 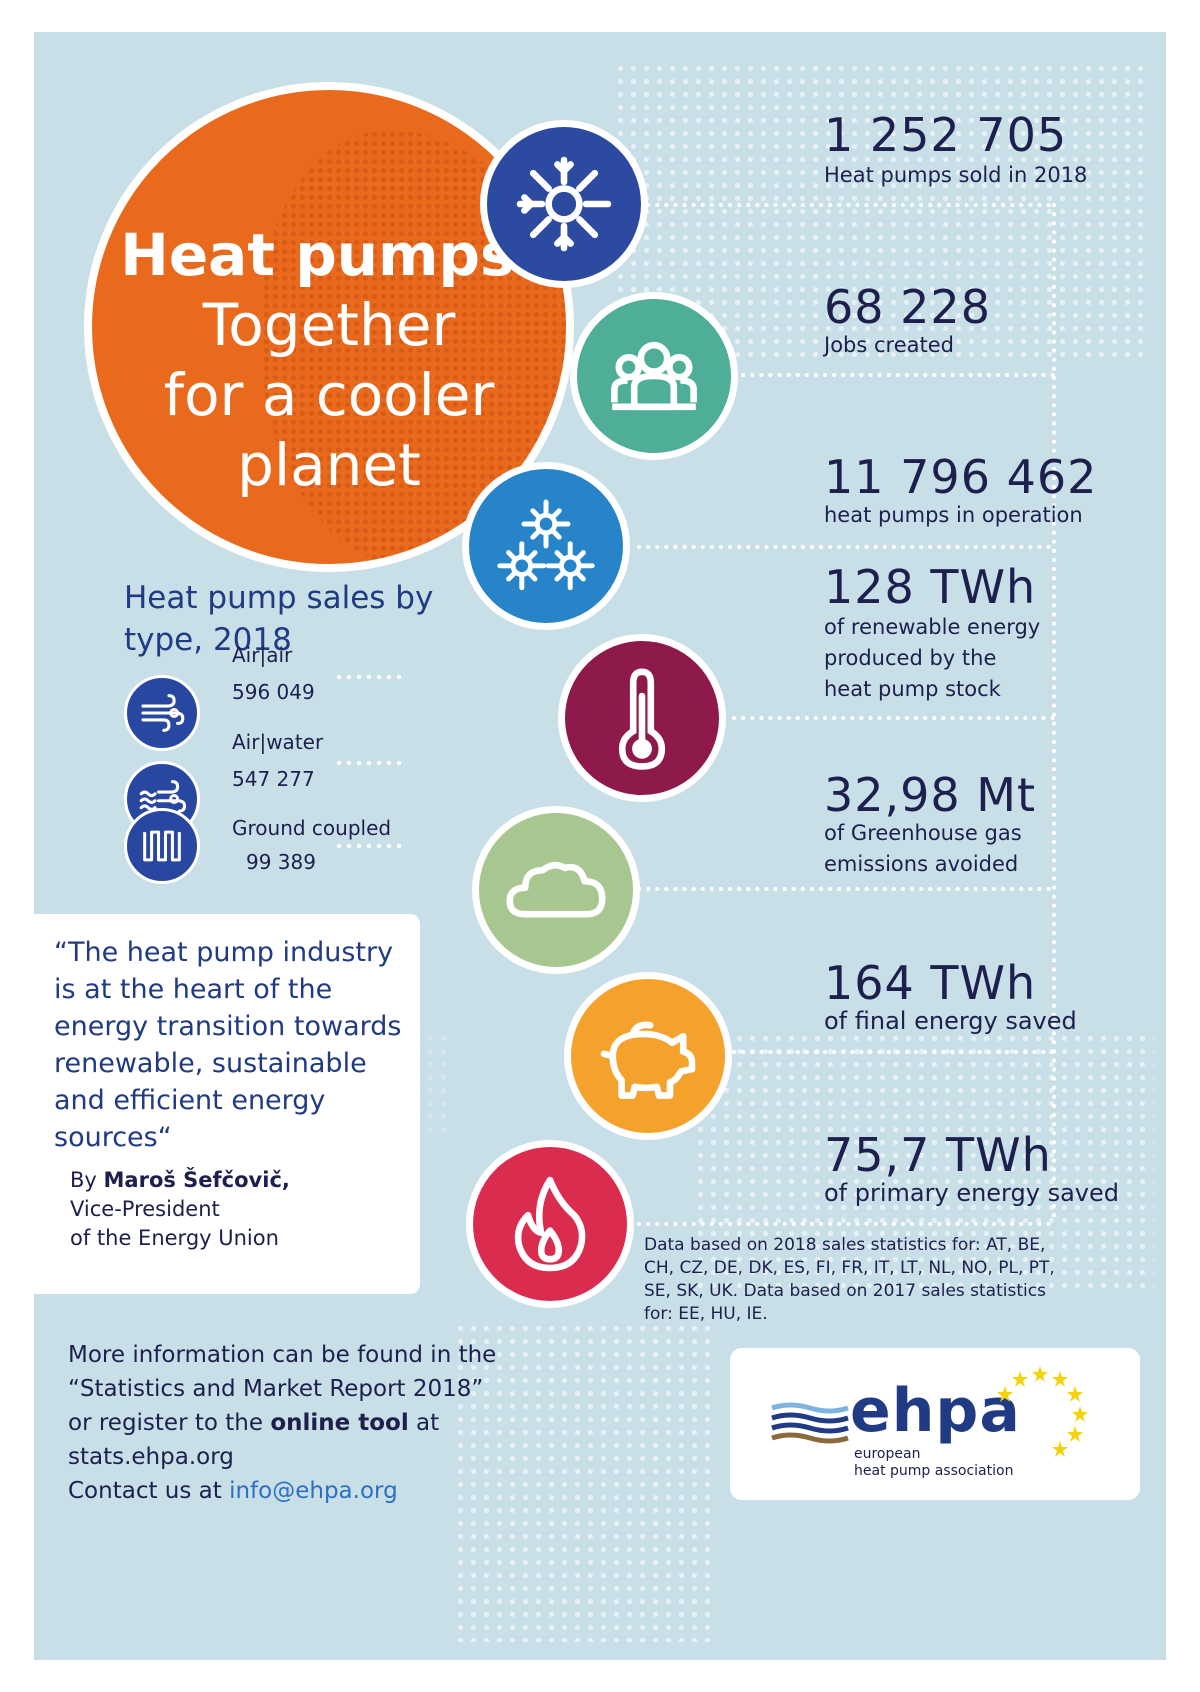 What do you see at coordinates (262, 655) in the screenshot?
I see `sales-label: Air|air` at bounding box center [262, 655].